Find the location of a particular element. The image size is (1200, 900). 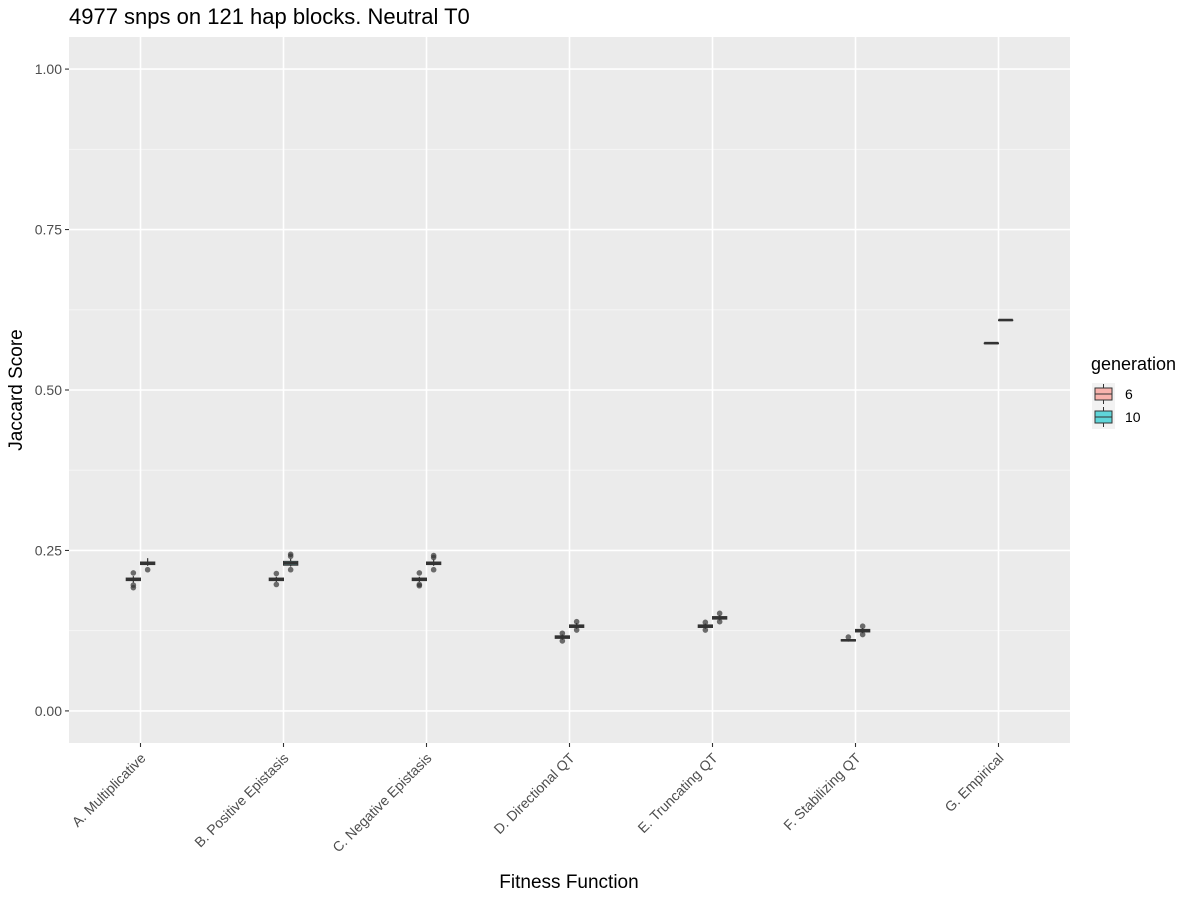

x-axis-title: Fitness Function is located at coordinates (568, 882).